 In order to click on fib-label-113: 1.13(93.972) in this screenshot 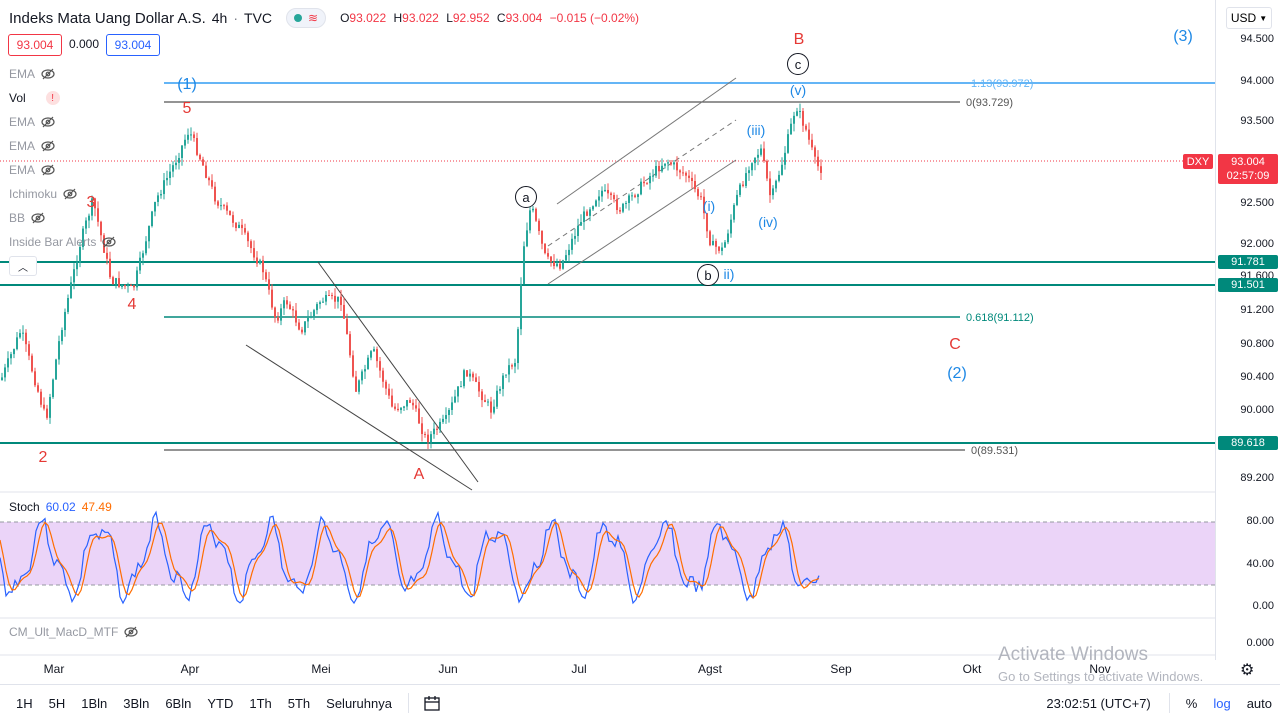, I will do `click(1002, 84)`.